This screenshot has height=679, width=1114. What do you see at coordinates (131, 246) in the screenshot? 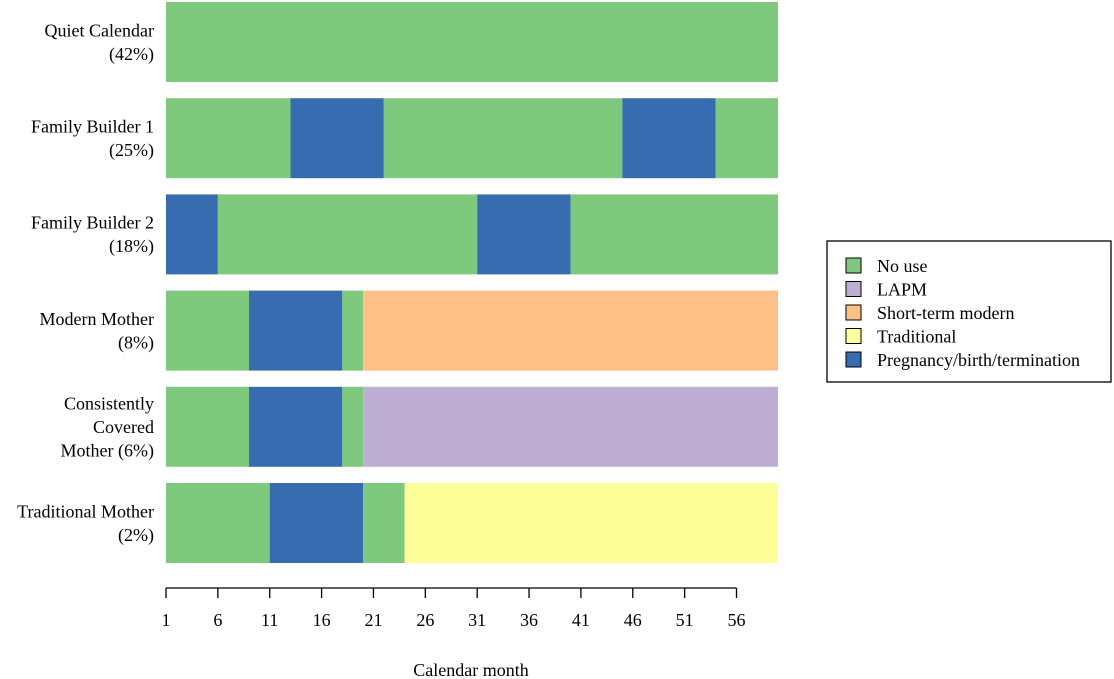
I see `cluster-label: (18%)` at bounding box center [131, 246].